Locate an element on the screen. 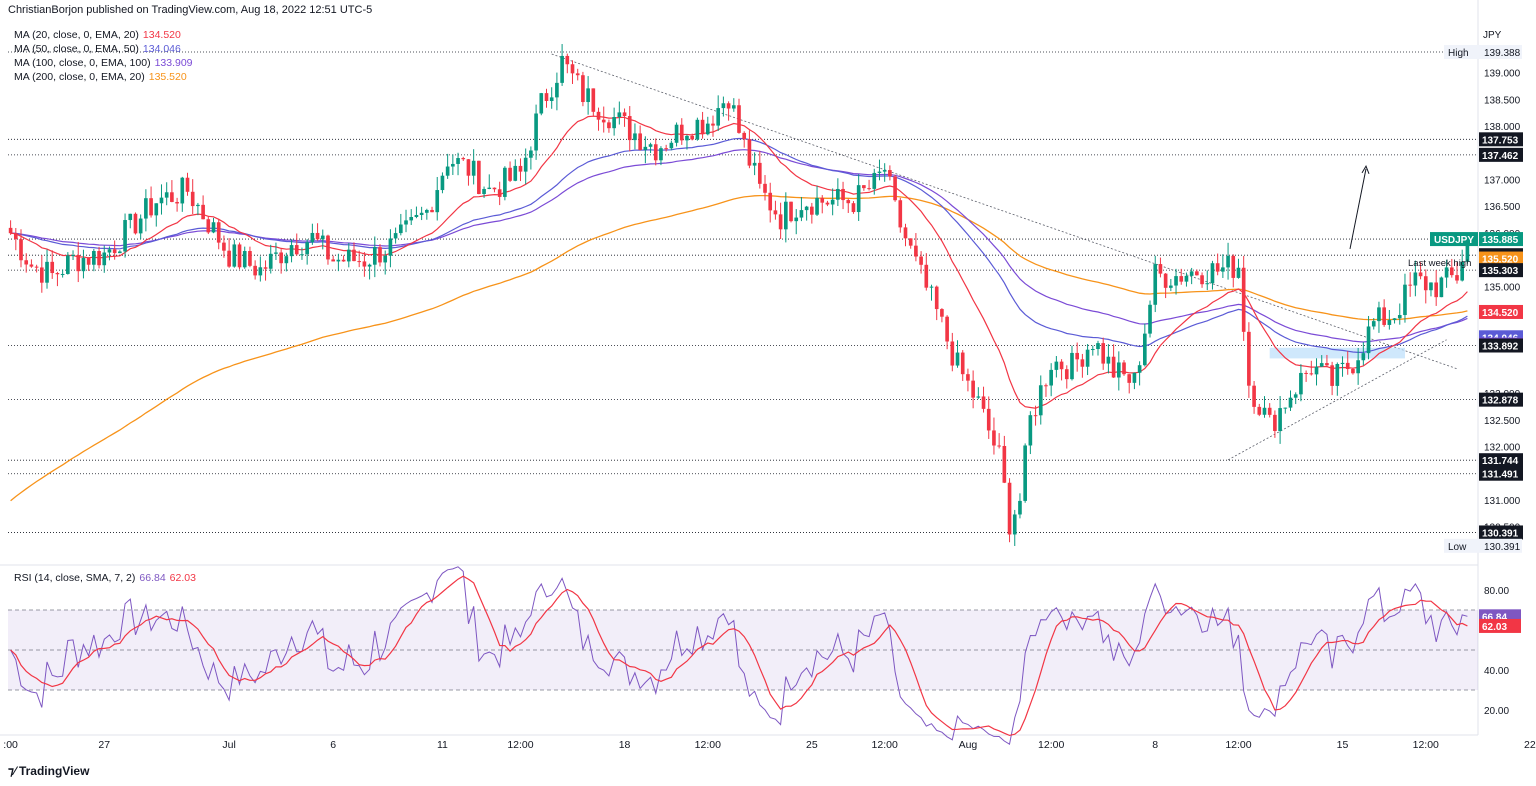  rsi-tick-label: 20.00 is located at coordinates (1496, 711).